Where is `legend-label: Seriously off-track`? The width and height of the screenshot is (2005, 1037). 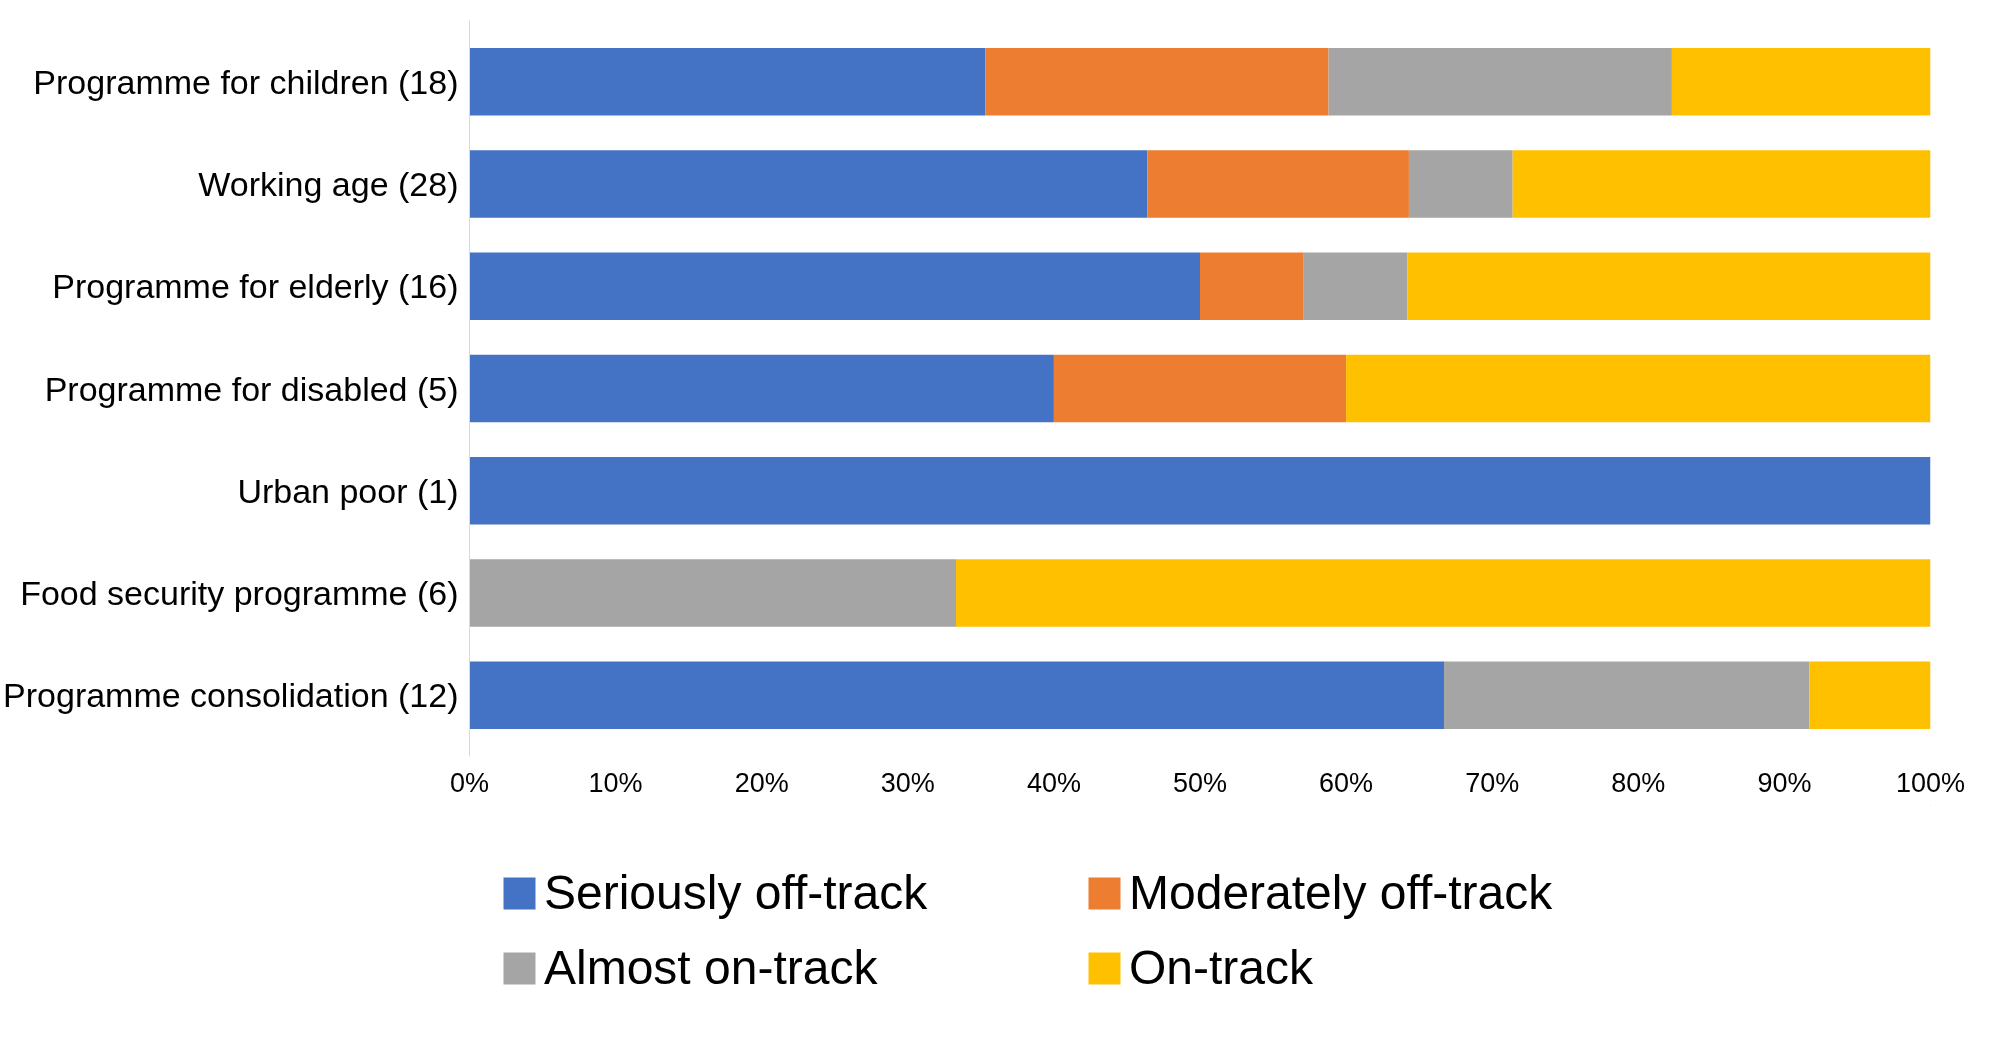 legend-label: Seriously off-track is located at coordinates (736, 892).